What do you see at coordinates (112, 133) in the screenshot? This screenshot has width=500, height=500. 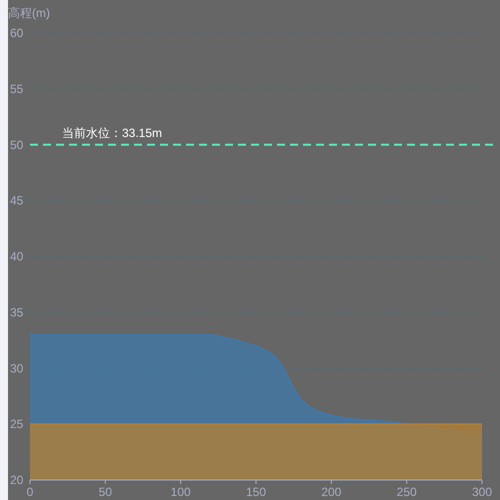 I see `ref-line-label: 当前水位：33.15m` at bounding box center [112, 133].